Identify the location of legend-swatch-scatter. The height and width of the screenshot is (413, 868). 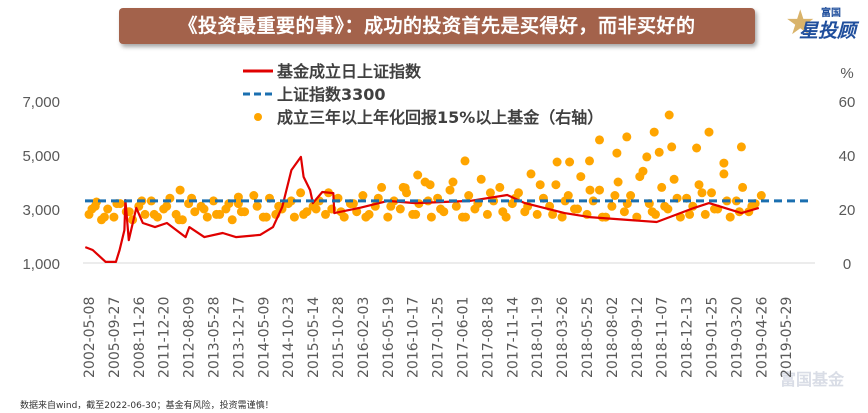
(258, 117).